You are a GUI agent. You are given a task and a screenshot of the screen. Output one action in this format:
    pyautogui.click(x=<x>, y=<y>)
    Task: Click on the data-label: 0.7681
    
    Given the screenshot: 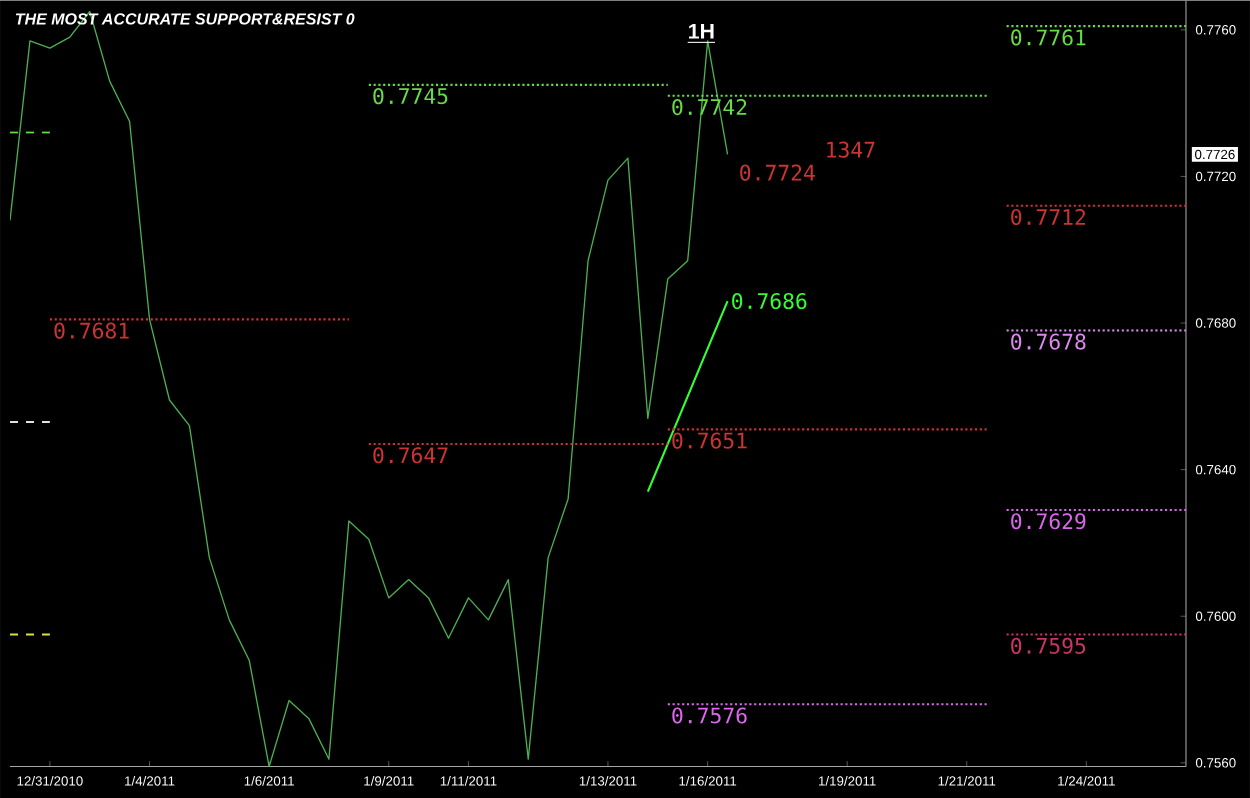 What is the action you would take?
    pyautogui.click(x=91, y=330)
    